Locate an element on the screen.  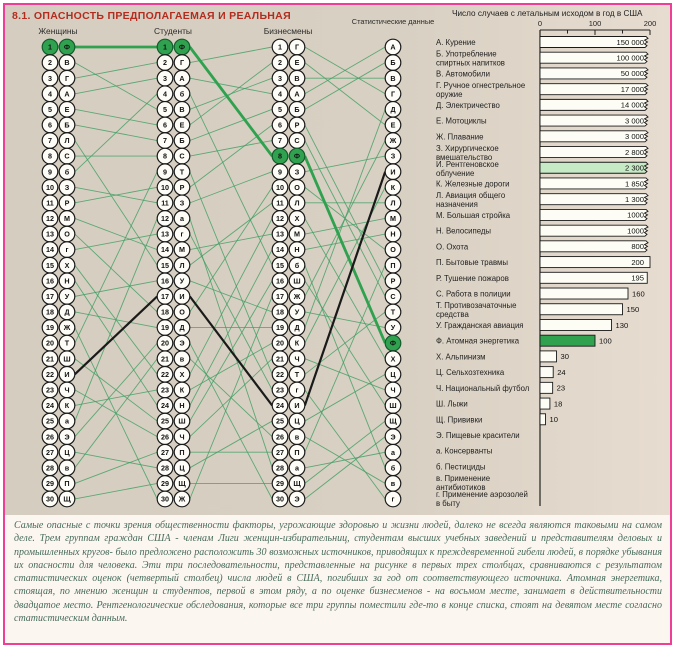
bar-value: 1000 is located at coordinates (635, 215).